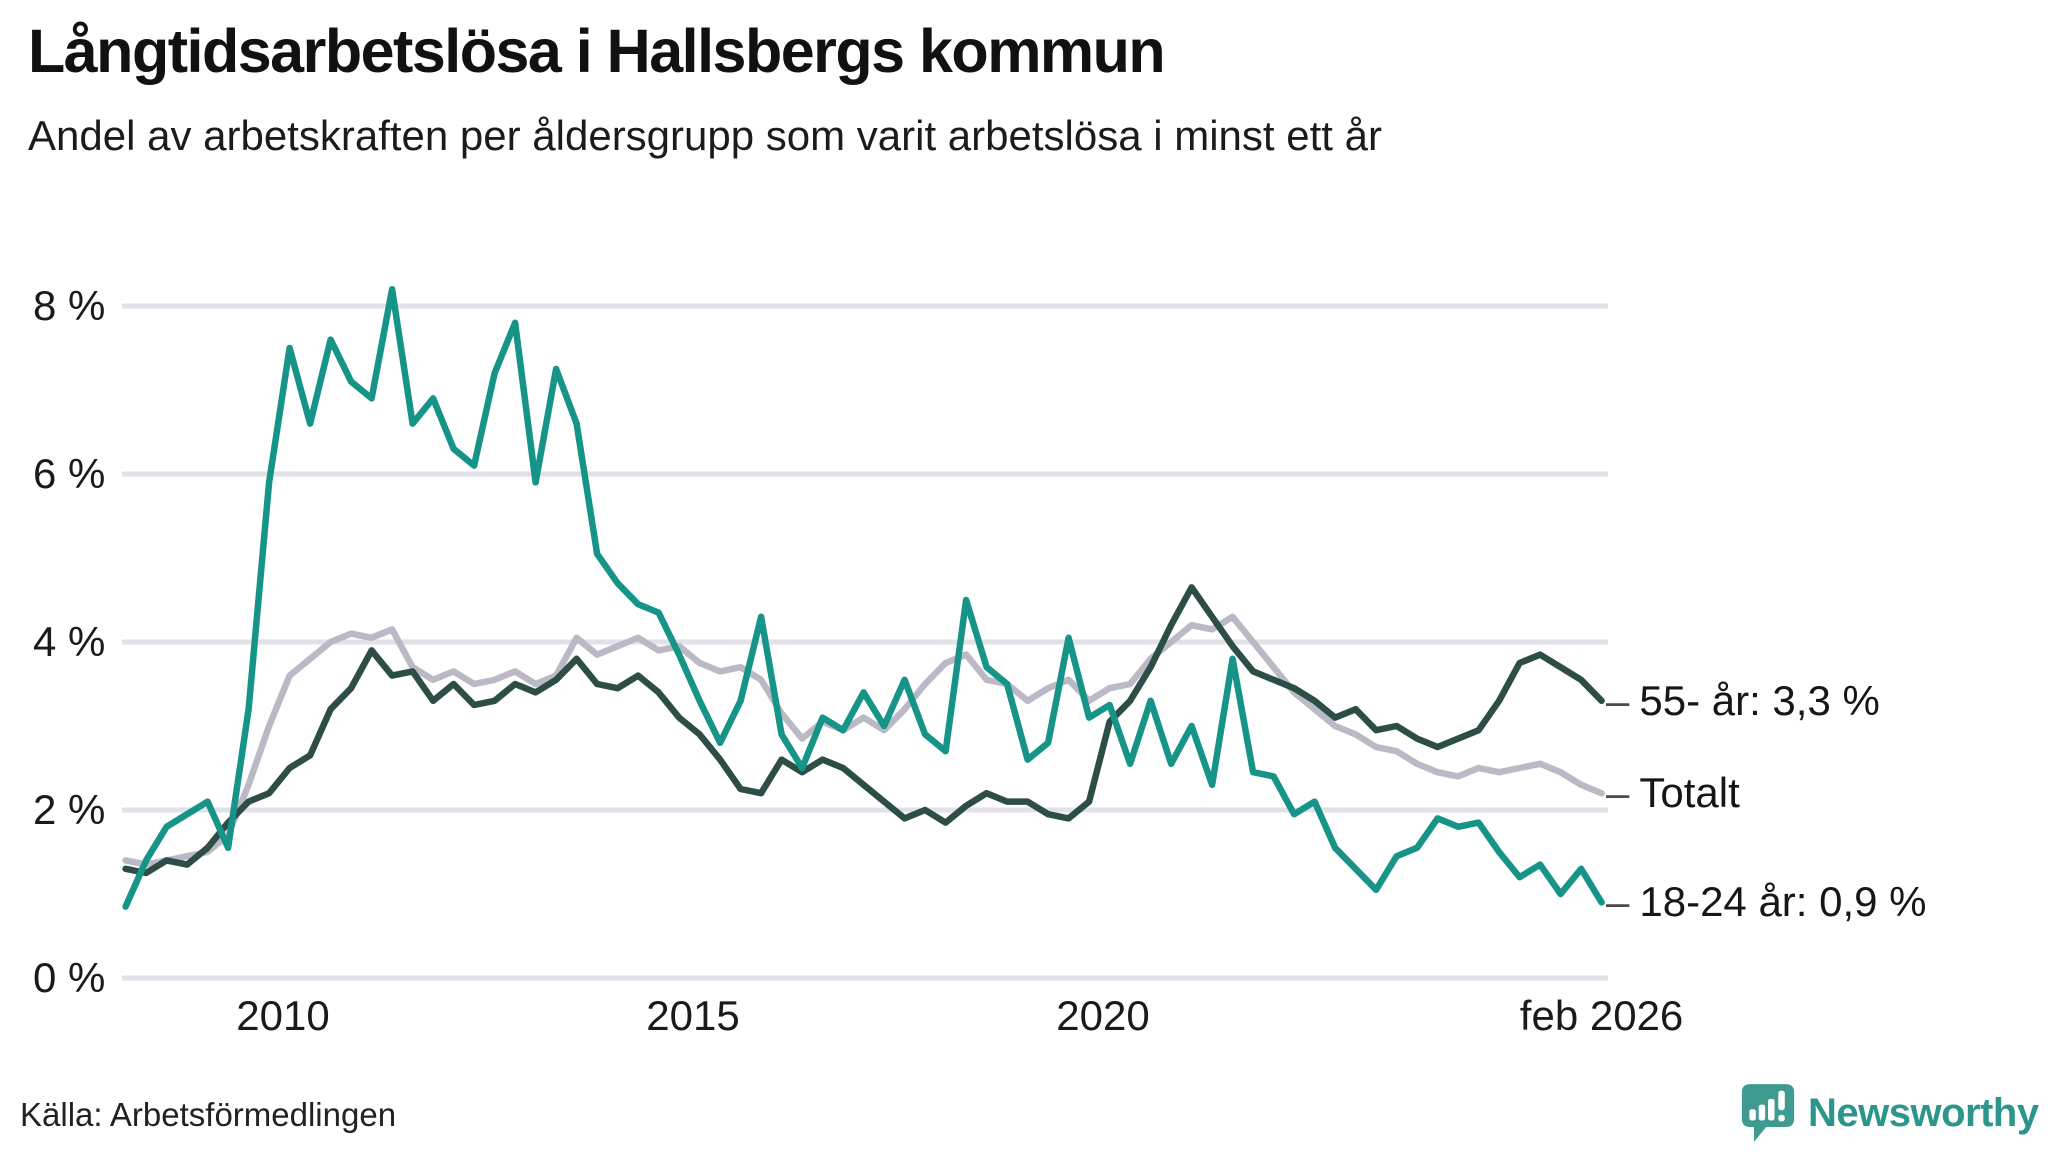  What do you see at coordinates (1759, 700) in the screenshot?
I see `series-end-label-55-text: 55- år: 3,3 %` at bounding box center [1759, 700].